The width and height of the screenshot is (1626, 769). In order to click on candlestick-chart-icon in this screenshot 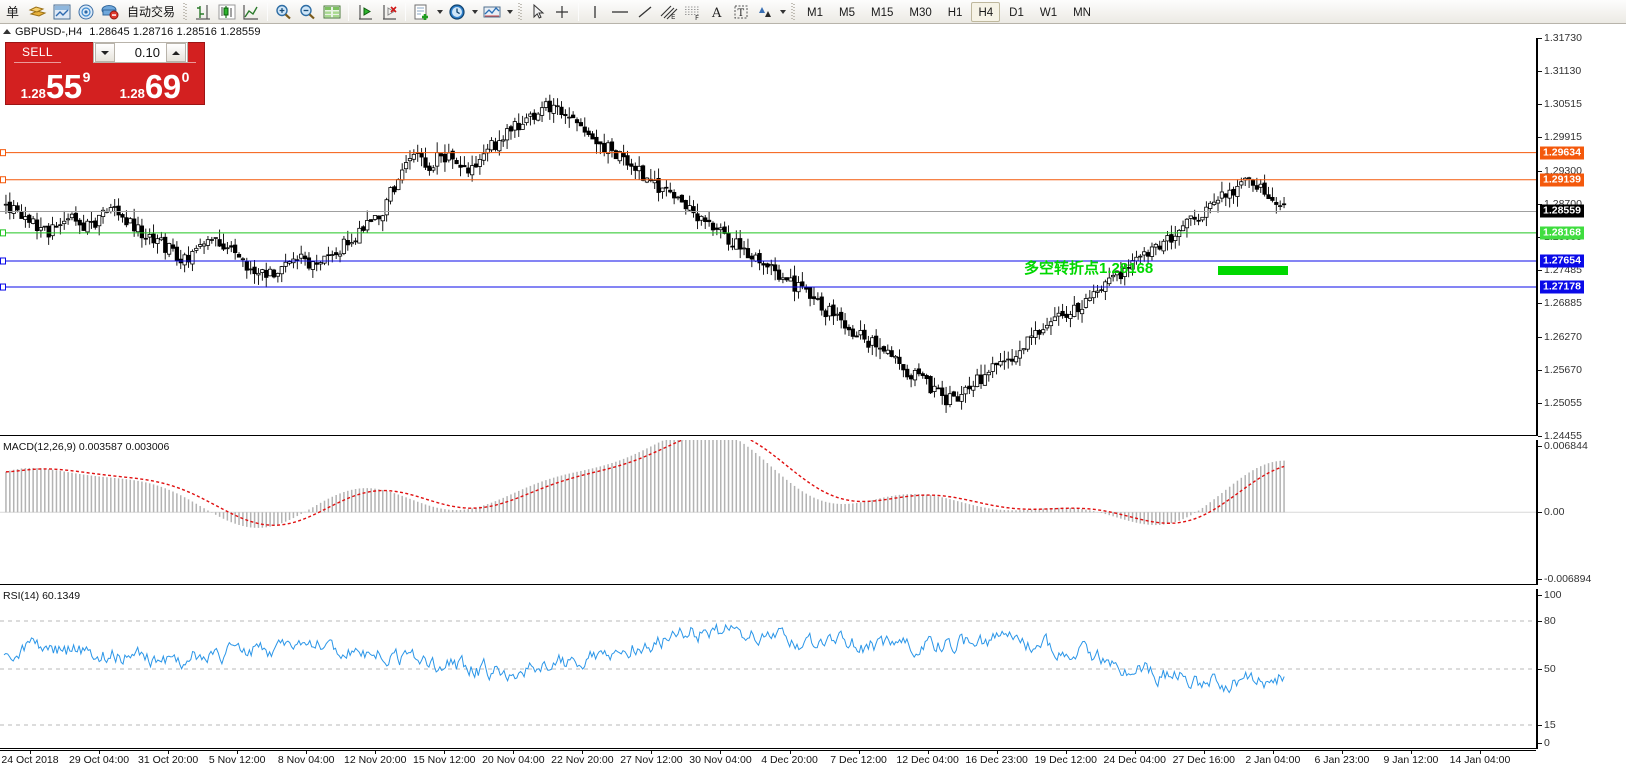, I will do `click(227, 12)`.